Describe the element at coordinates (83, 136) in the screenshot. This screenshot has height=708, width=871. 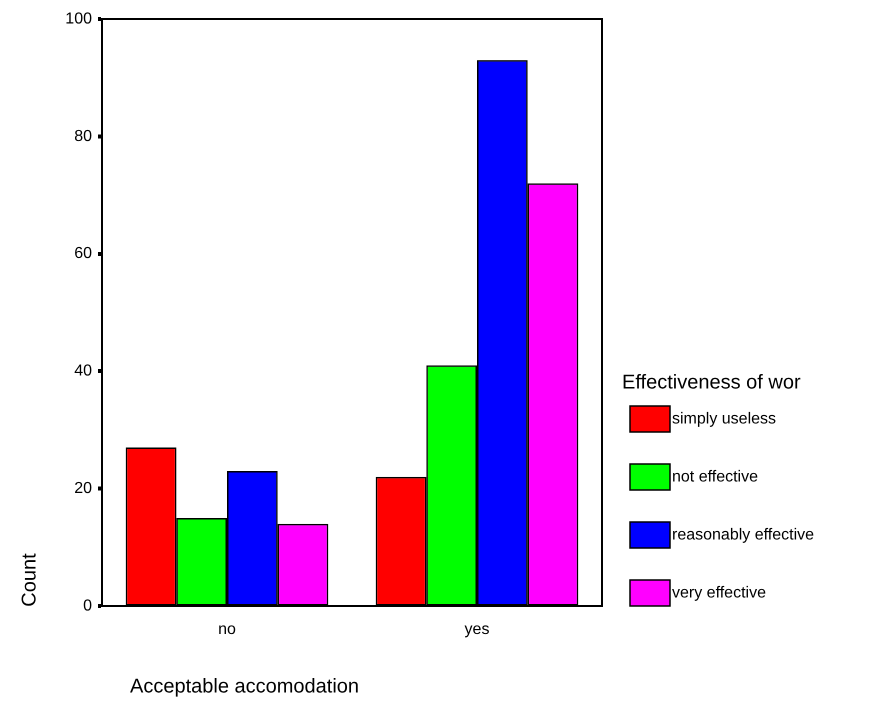
I see `y-tick-label: 80` at that location.